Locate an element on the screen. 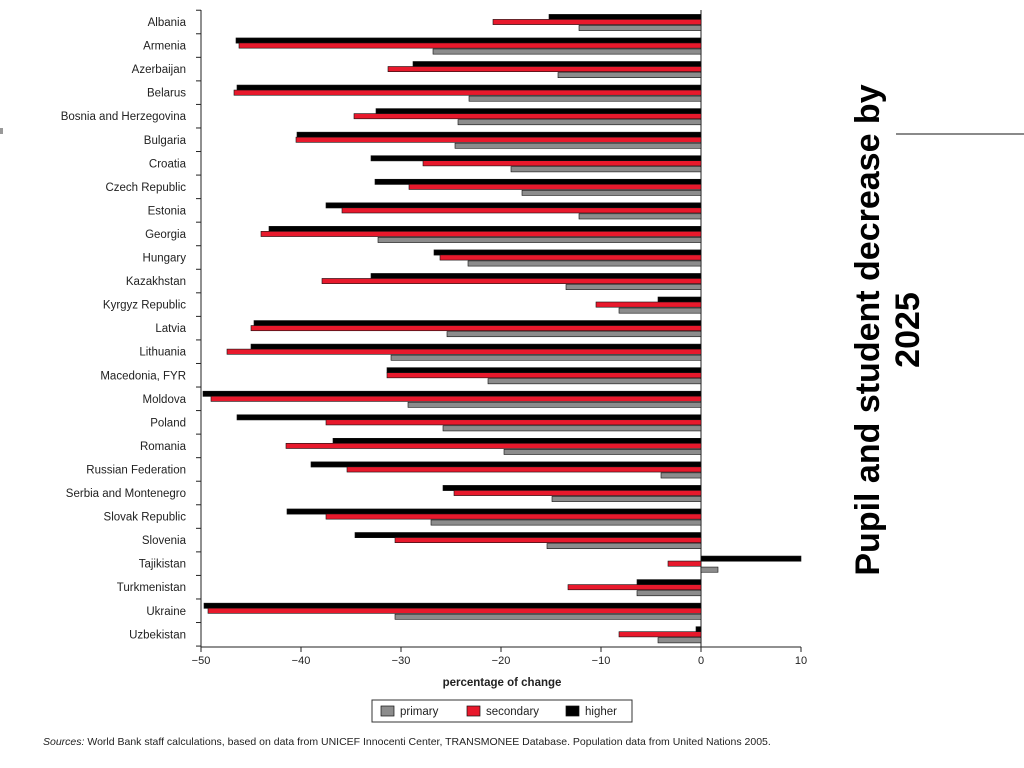  category-label-russian-federation: Russian Federation is located at coordinates (136, 470).